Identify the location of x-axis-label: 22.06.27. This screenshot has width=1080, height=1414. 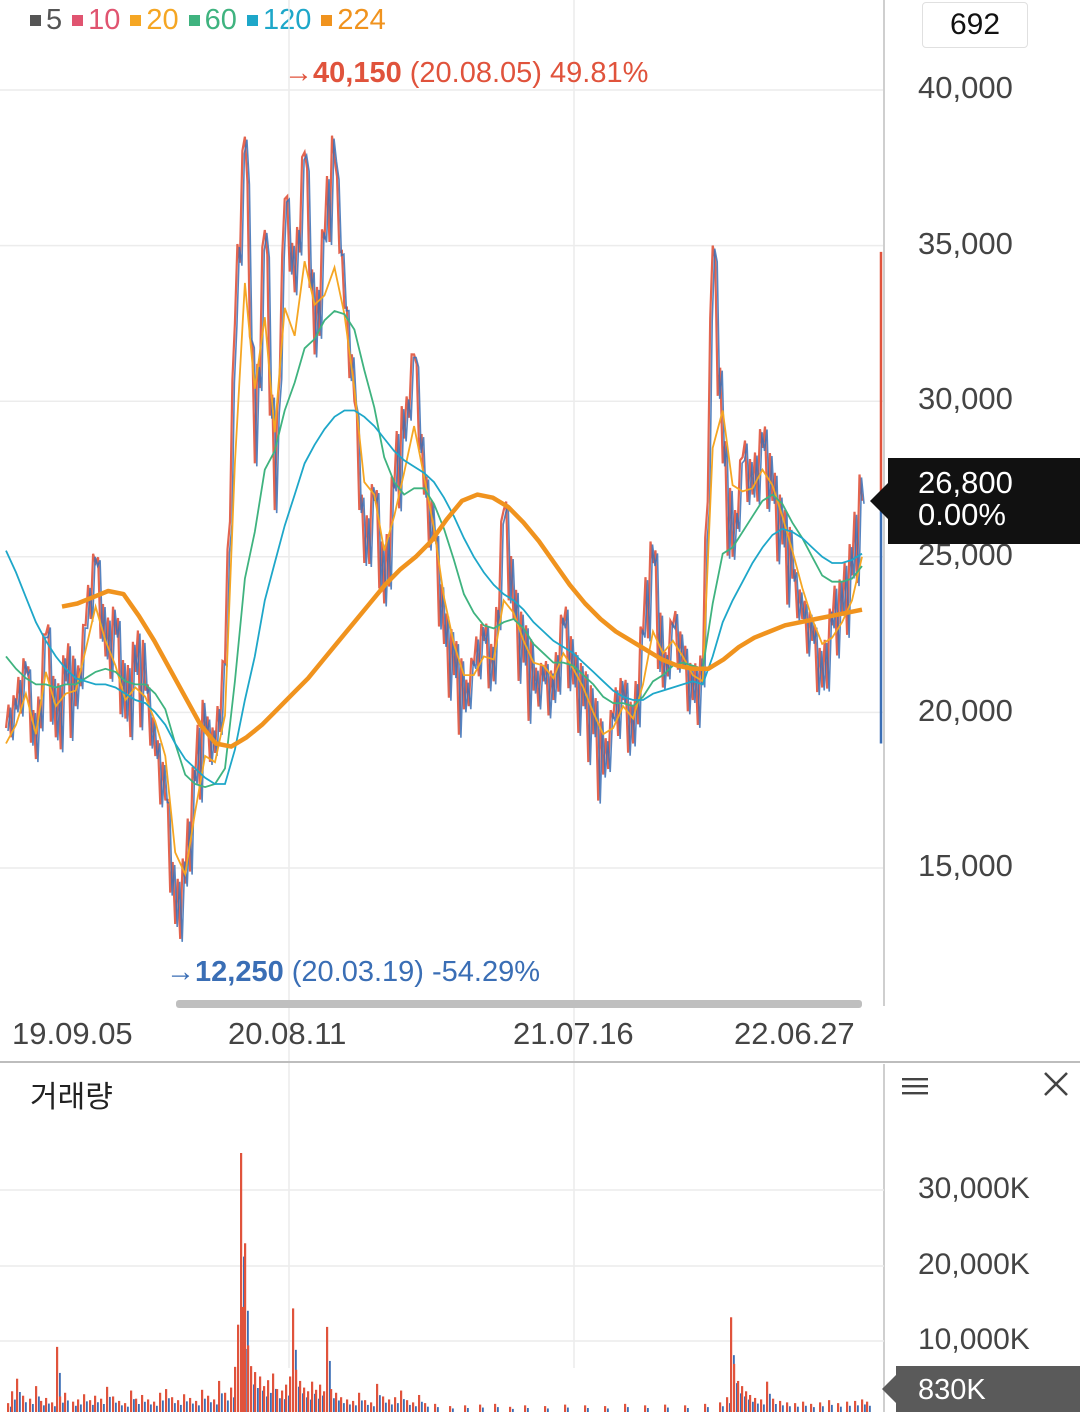
(794, 1033).